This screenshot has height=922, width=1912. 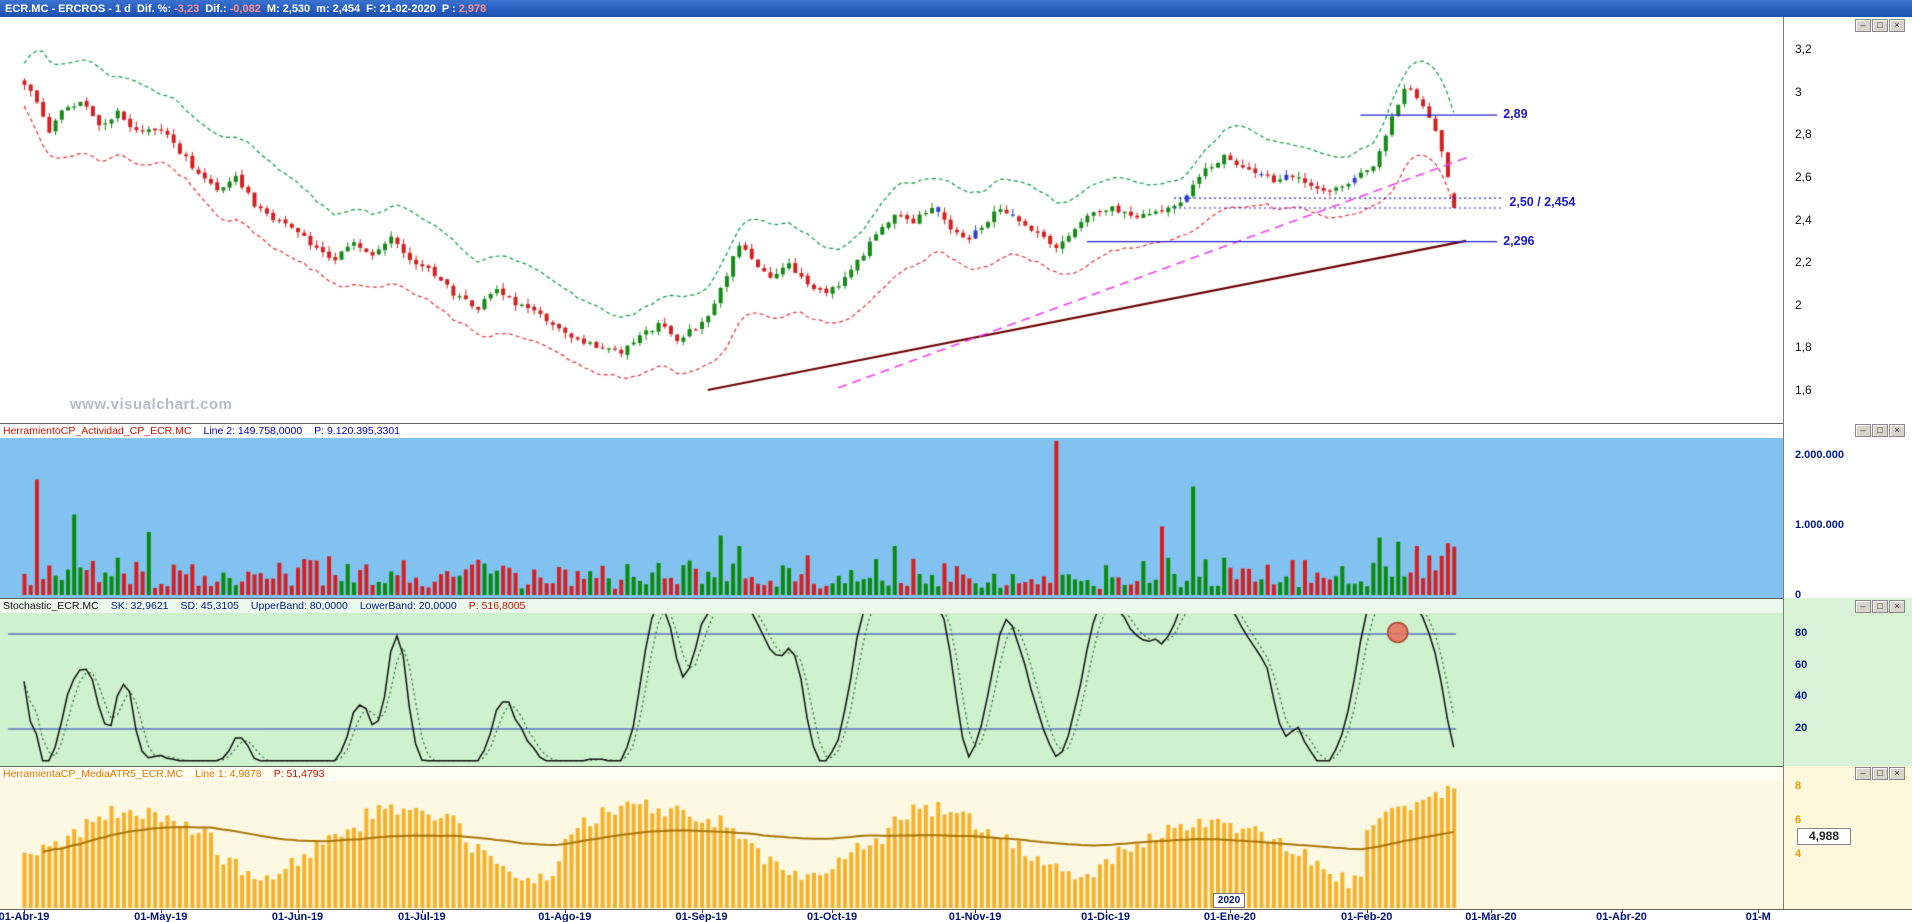 I want to click on year-box: 2020, so click(x=1229, y=900).